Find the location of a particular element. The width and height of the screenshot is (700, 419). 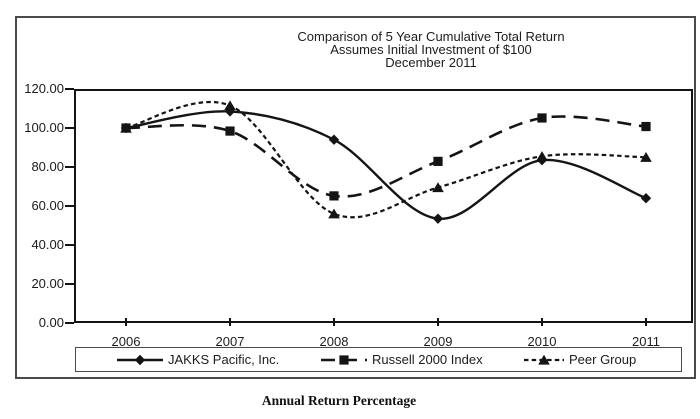

legend-sample-triangle-line is located at coordinates (544, 359).